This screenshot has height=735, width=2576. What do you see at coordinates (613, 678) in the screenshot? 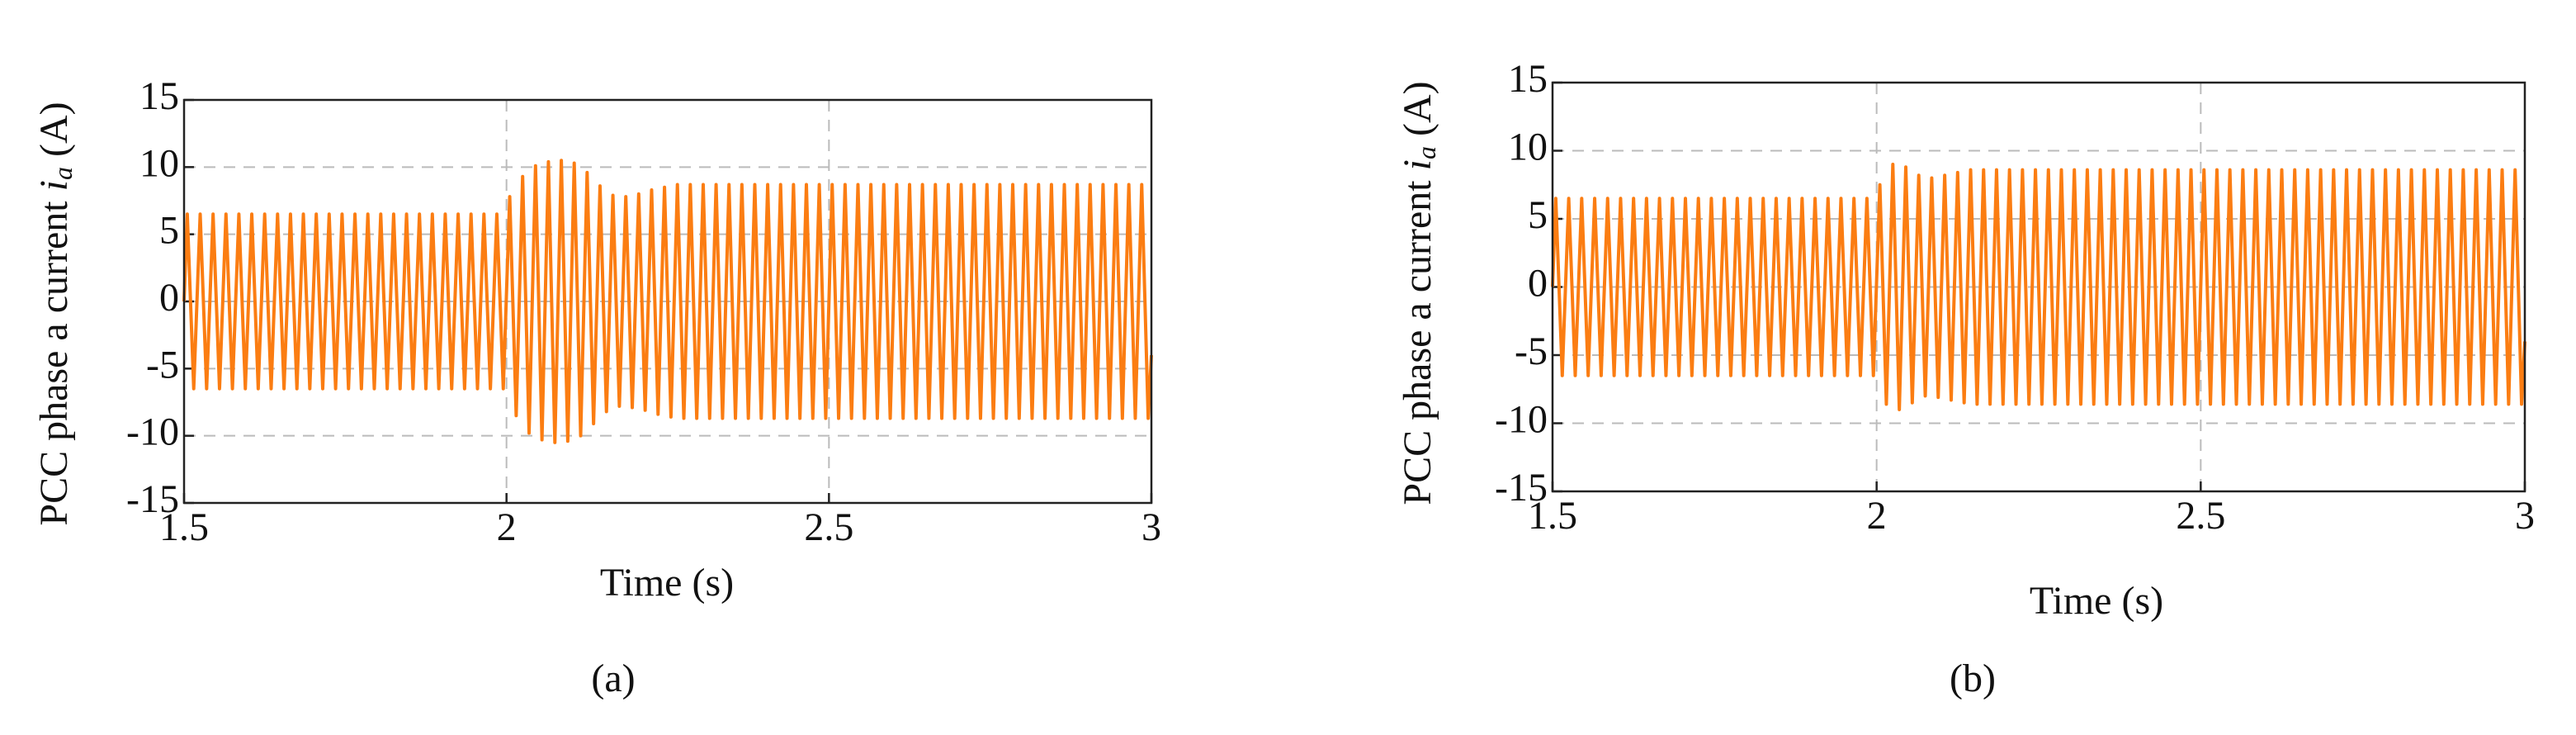
I see `panel-caption: (a)` at bounding box center [613, 678].